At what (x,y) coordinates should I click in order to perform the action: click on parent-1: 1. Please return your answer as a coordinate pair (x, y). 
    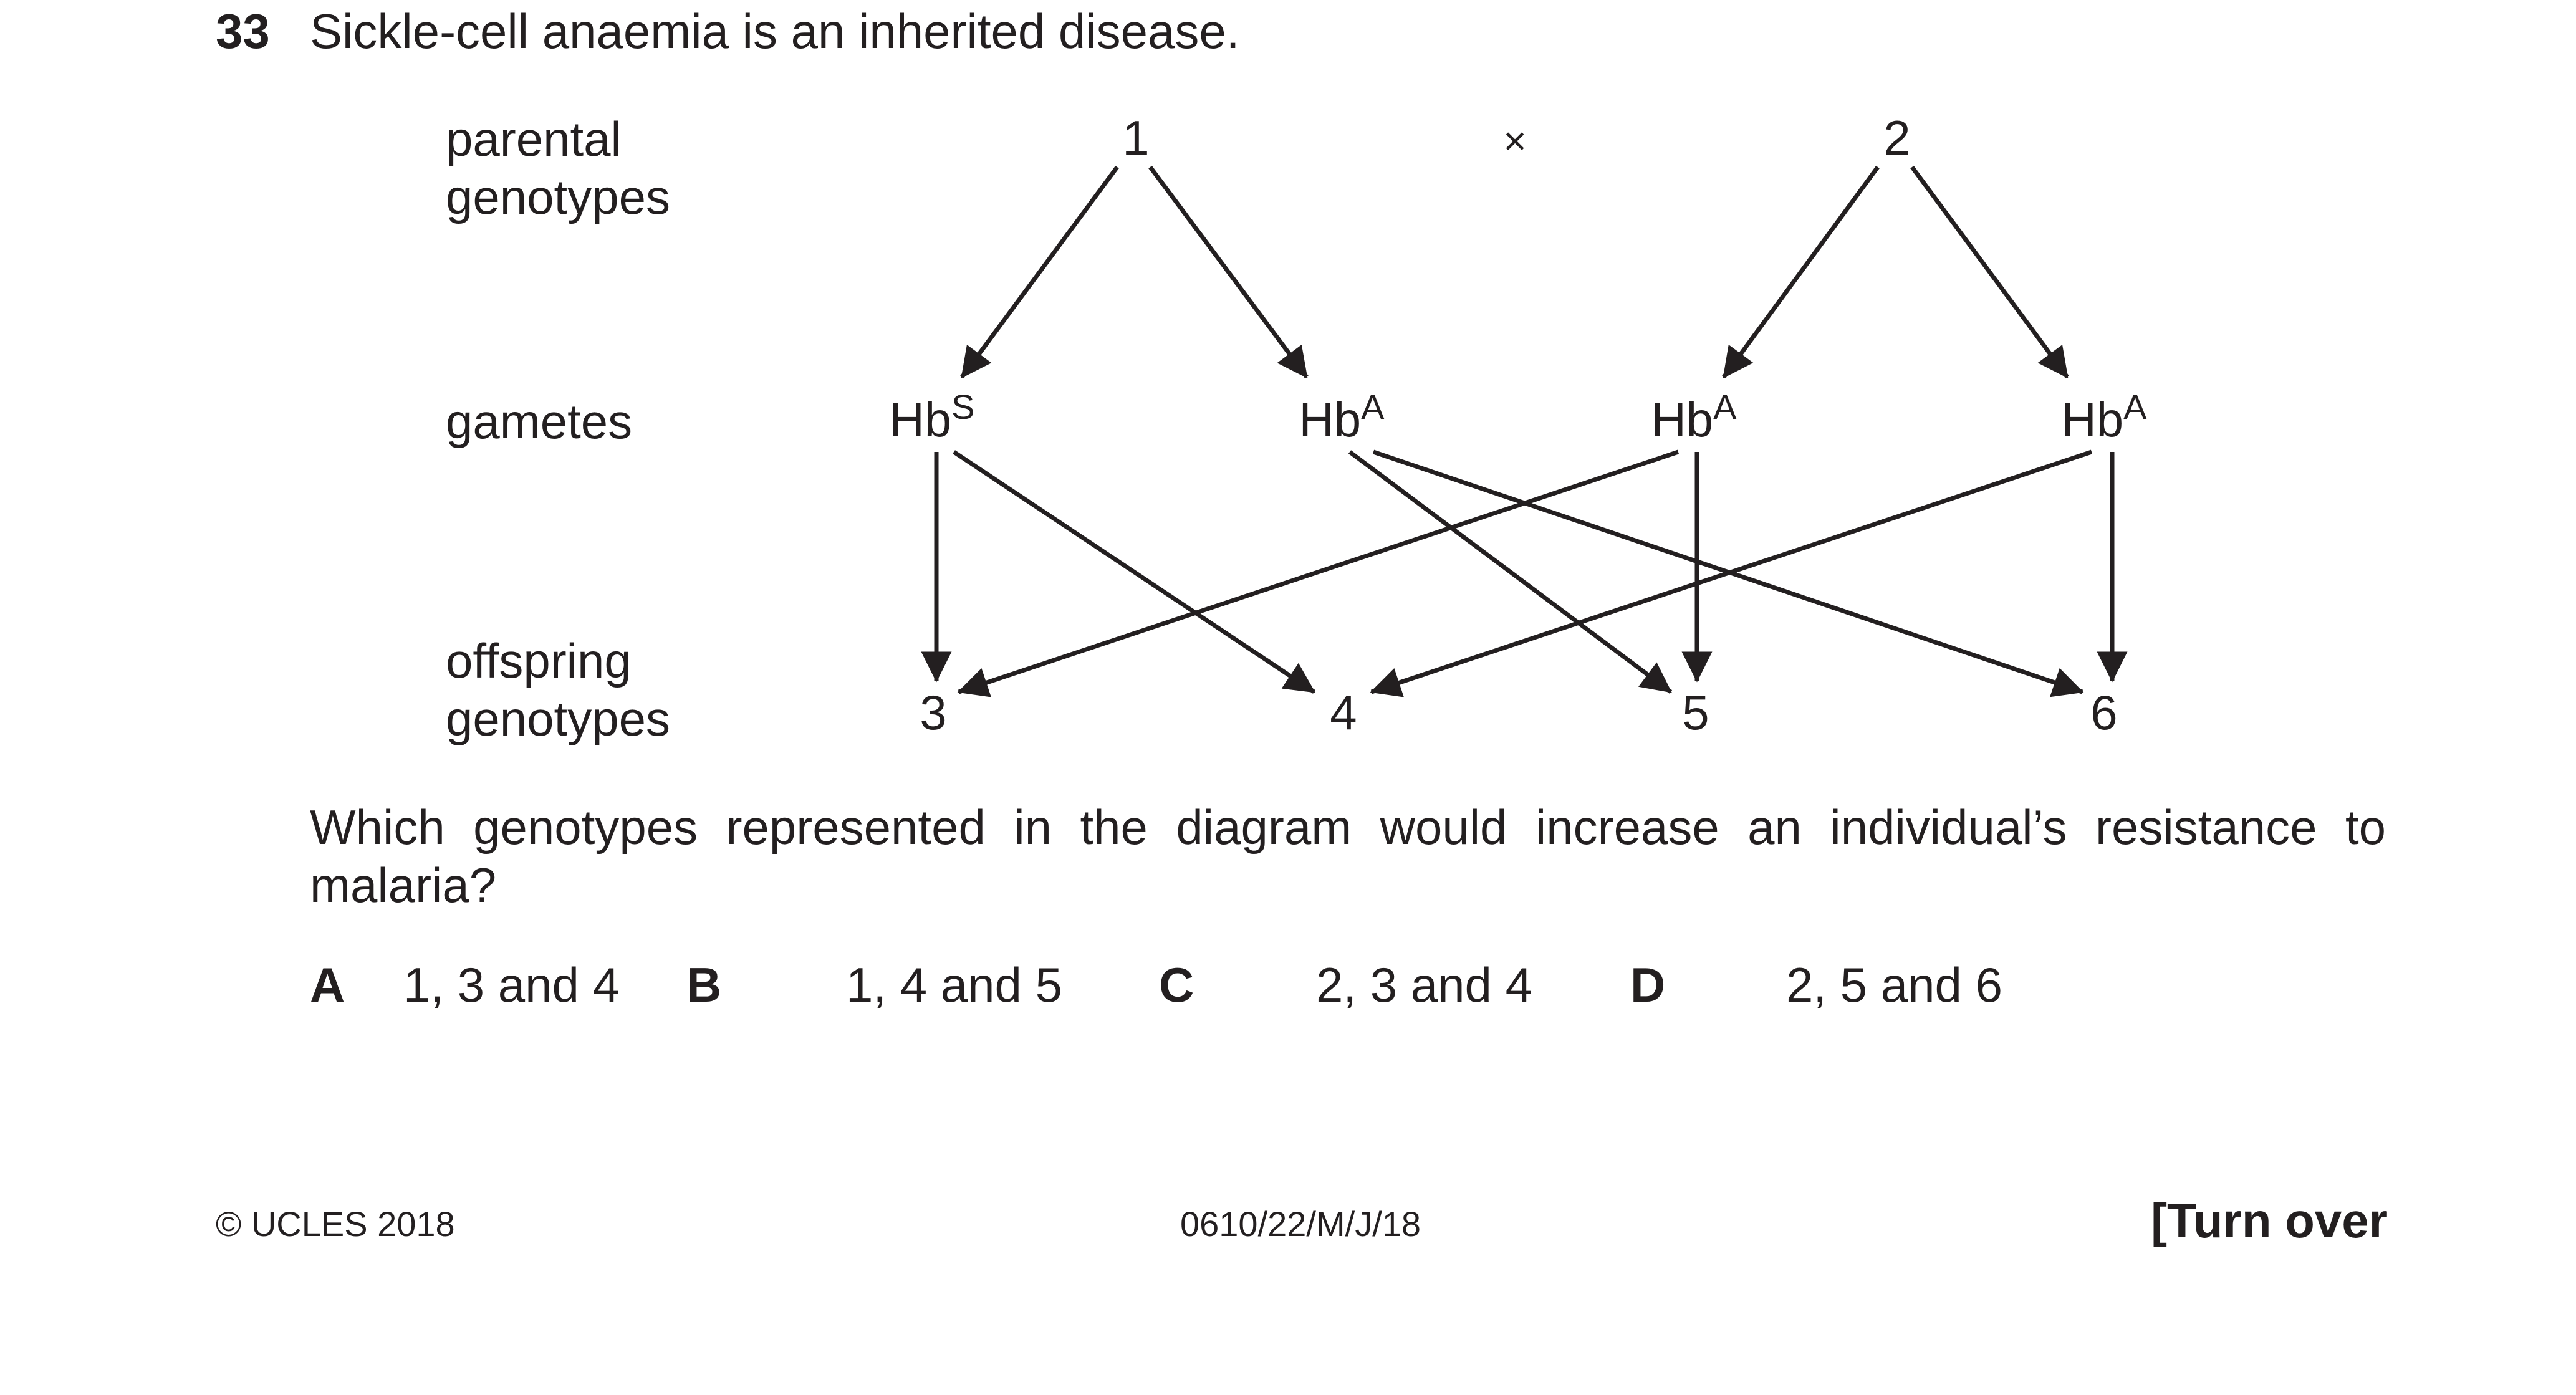
    Looking at the image, I should click on (1135, 137).